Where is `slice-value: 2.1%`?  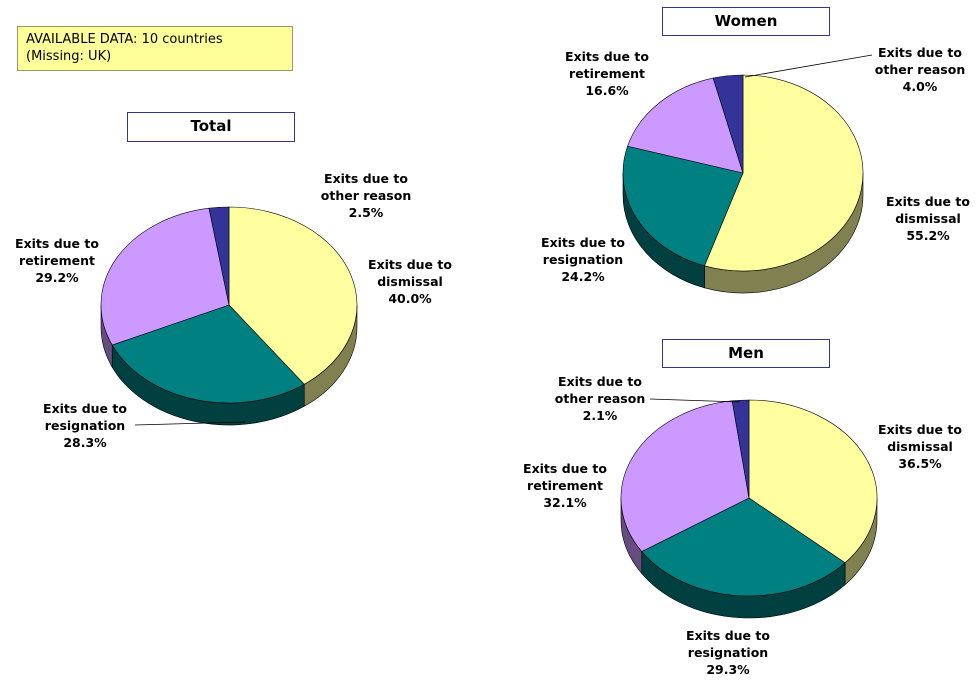
slice-value: 2.1% is located at coordinates (600, 415).